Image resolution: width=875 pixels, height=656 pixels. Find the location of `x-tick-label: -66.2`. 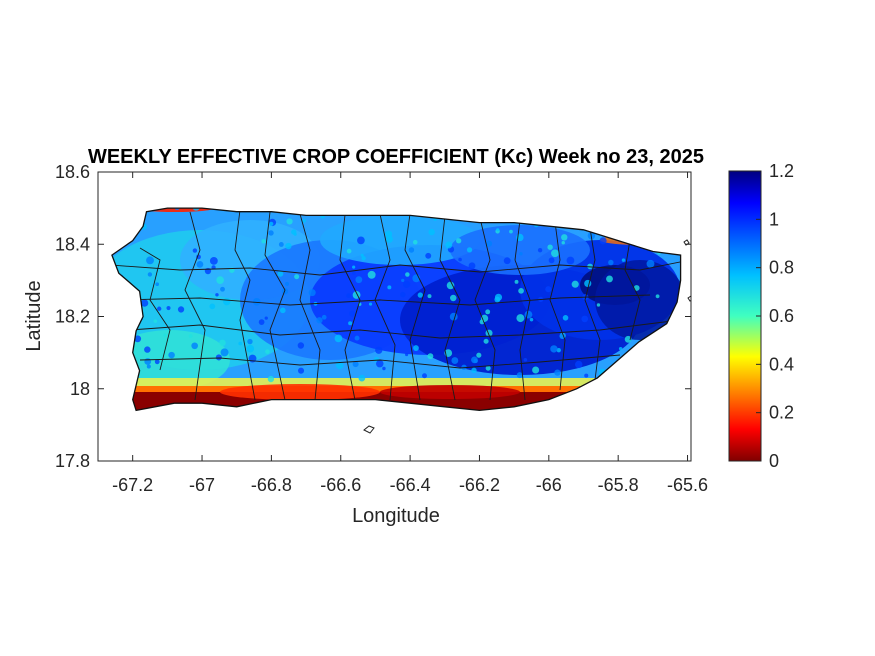

x-tick-label: -66.2 is located at coordinates (479, 485).